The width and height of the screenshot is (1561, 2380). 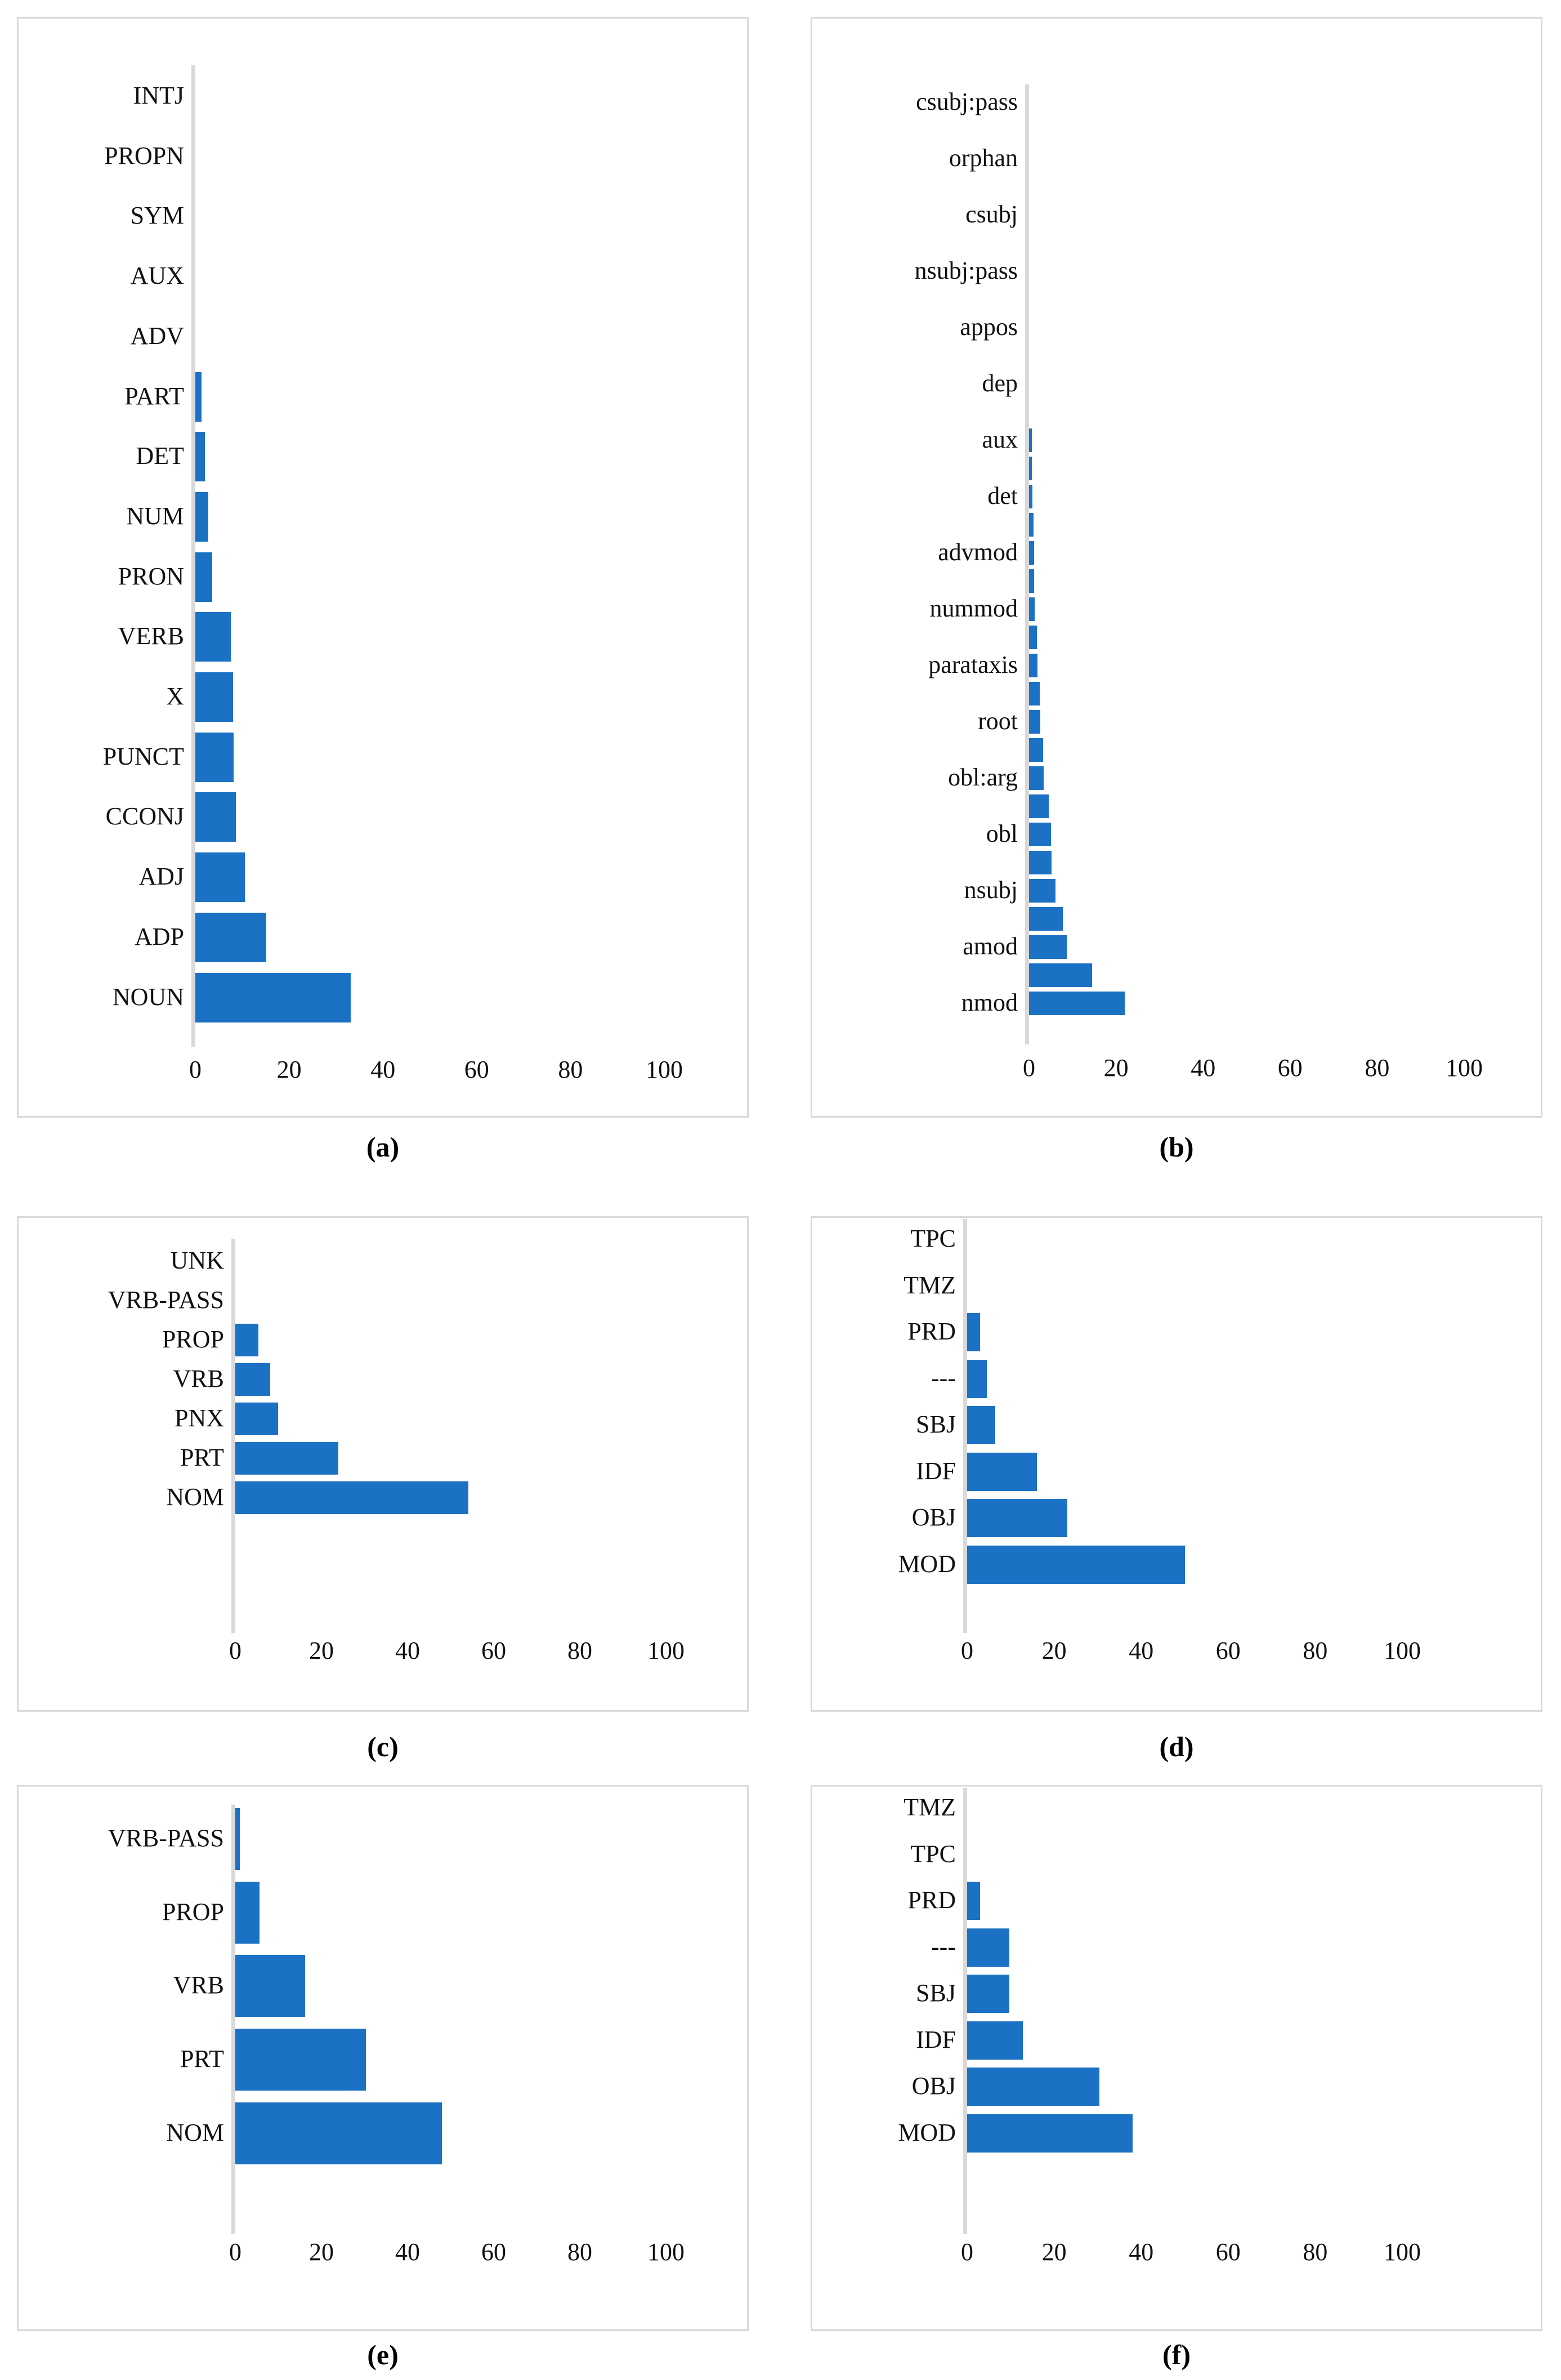 I want to click on chart-d-panel, so click(x=1176, y=1464).